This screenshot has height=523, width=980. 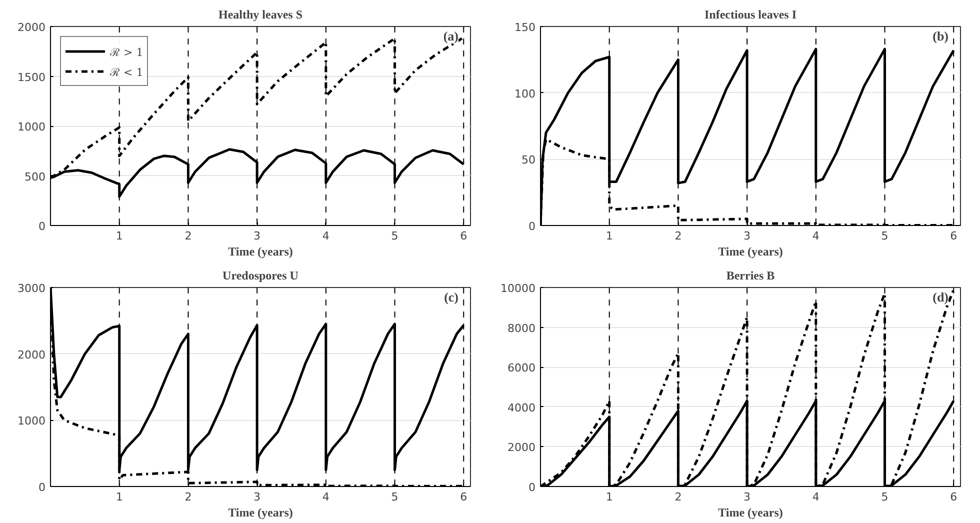 What do you see at coordinates (260, 275) in the screenshot?
I see `chart-title: Uredospores U` at bounding box center [260, 275].